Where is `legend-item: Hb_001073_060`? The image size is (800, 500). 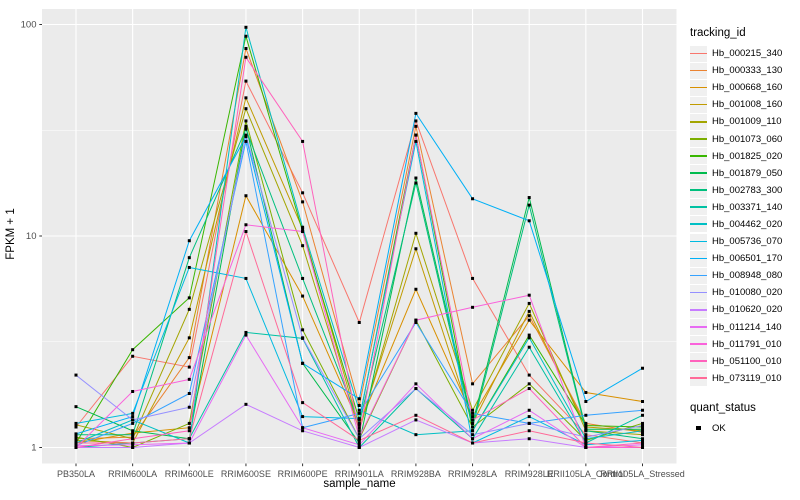
legend-item: Hb_001073_060 is located at coordinates (744, 139).